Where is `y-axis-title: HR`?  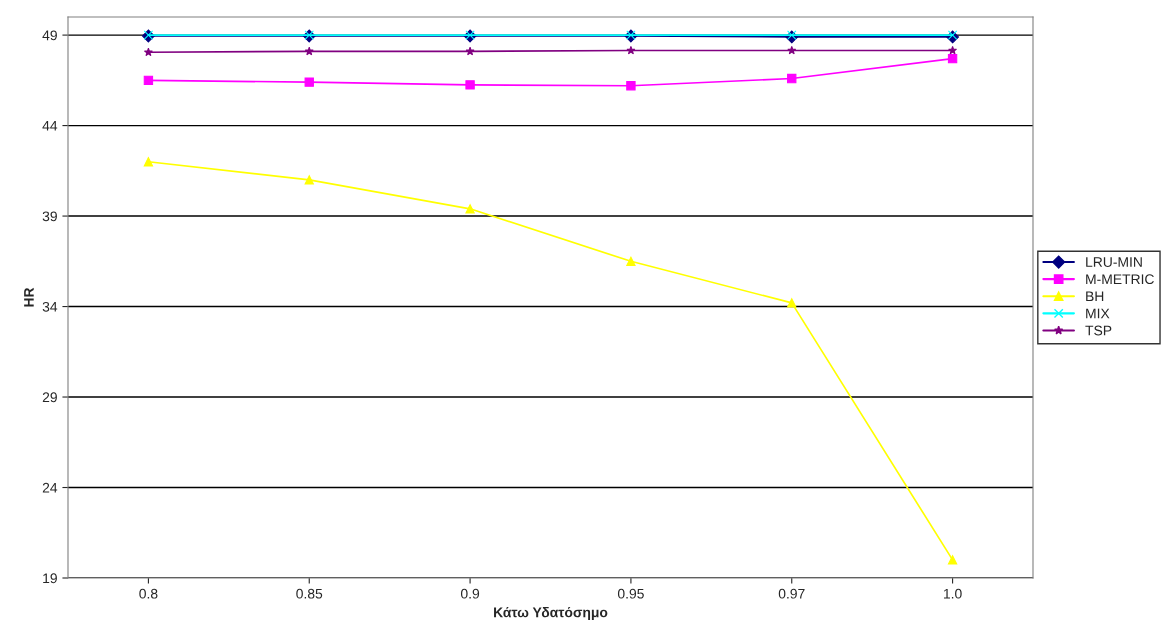
y-axis-title: HR is located at coordinates (29, 297).